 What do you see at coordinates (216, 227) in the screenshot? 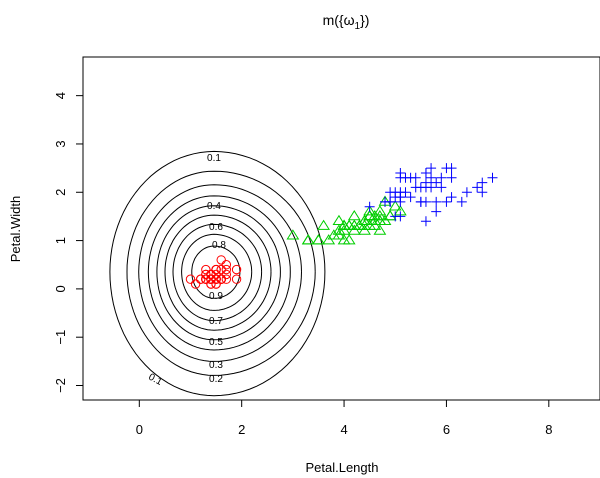
I see `contour-label: 0.6` at bounding box center [216, 227].